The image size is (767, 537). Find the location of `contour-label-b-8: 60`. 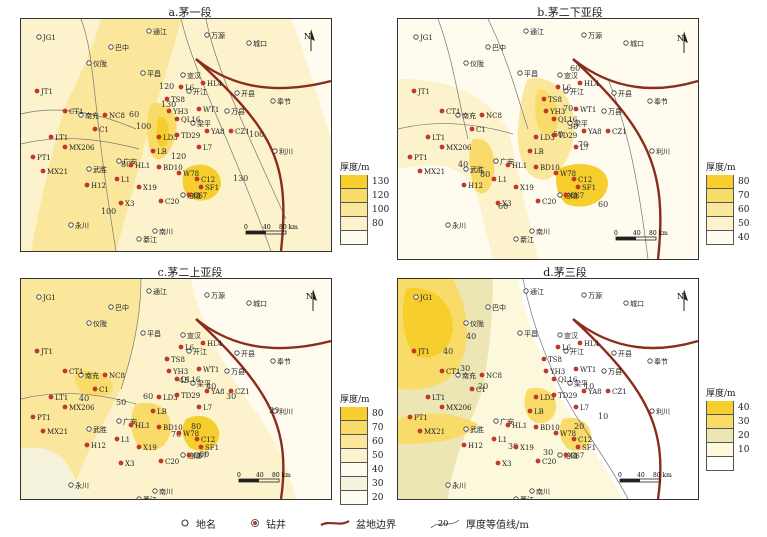

contour-label-b-8: 60 is located at coordinates (603, 204).